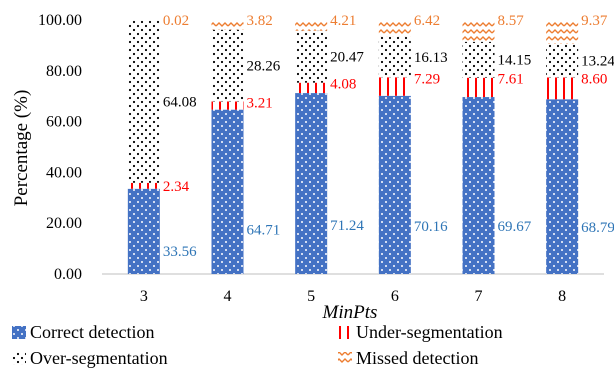  What do you see at coordinates (64, 172) in the screenshot?
I see `y-tick-label: 40.00` at bounding box center [64, 172].